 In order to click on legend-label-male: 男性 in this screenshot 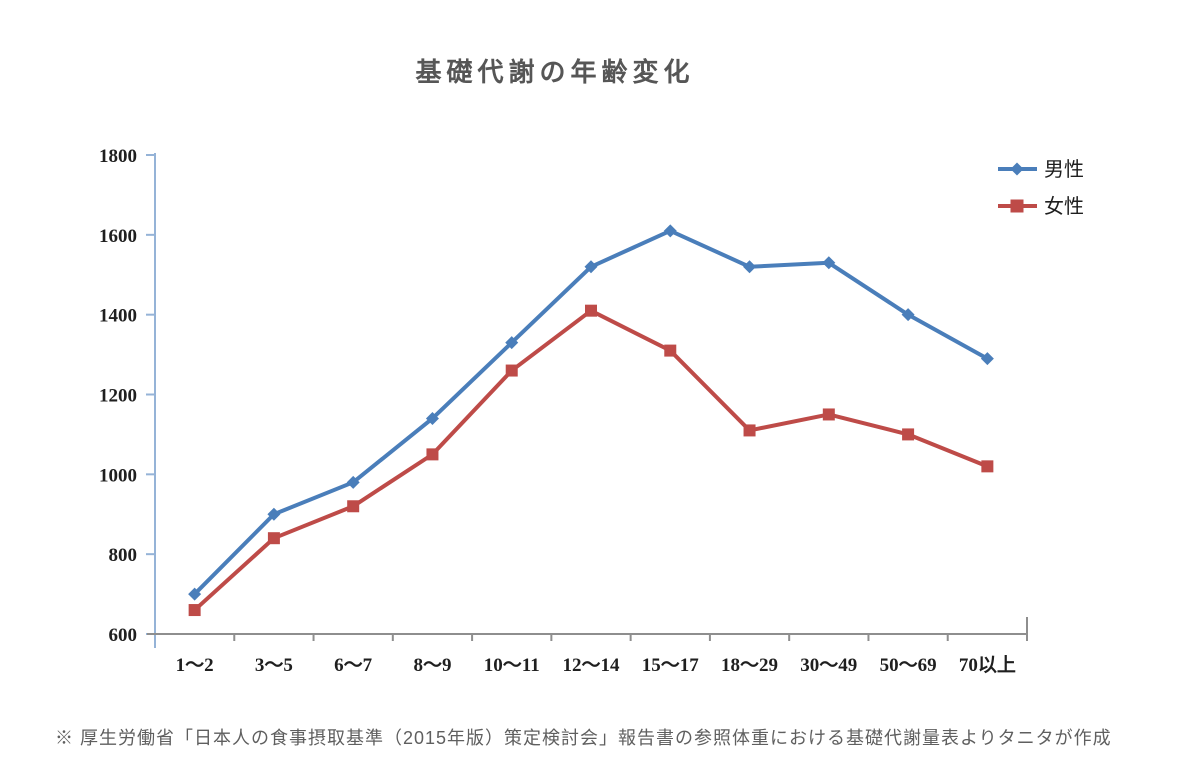, I will do `click(1064, 169)`.